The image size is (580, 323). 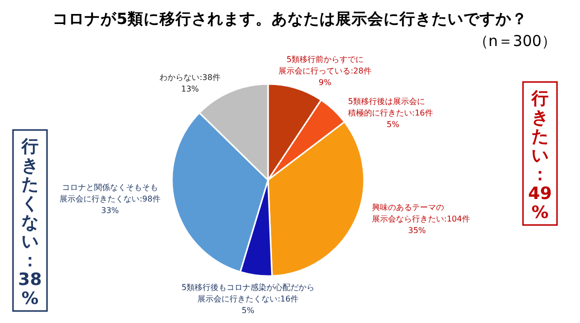 What do you see at coordinates (325, 71) in the screenshot?
I see `slice-label: 5類移行前からすでに展示会に行っている:28件 9%` at bounding box center [325, 71].